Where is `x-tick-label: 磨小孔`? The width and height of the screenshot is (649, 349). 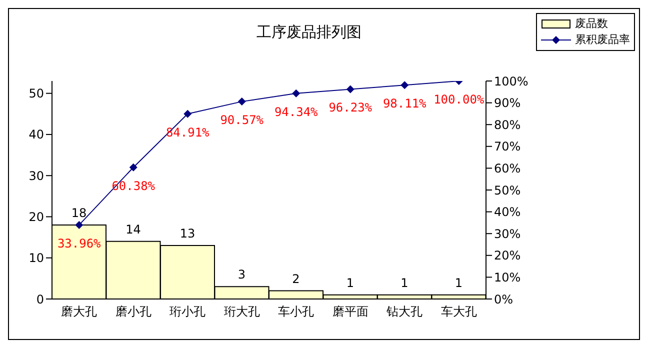
x-tick-label: 磨小孔 is located at coordinates (133, 311).